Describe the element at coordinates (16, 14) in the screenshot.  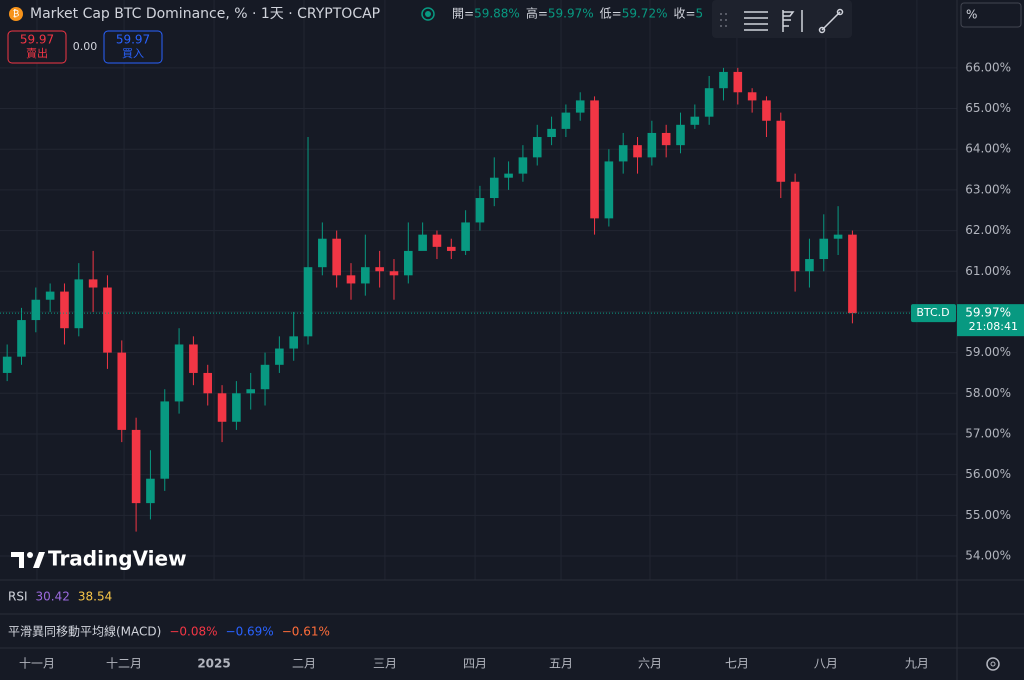
I see `coin-icon` at that location.